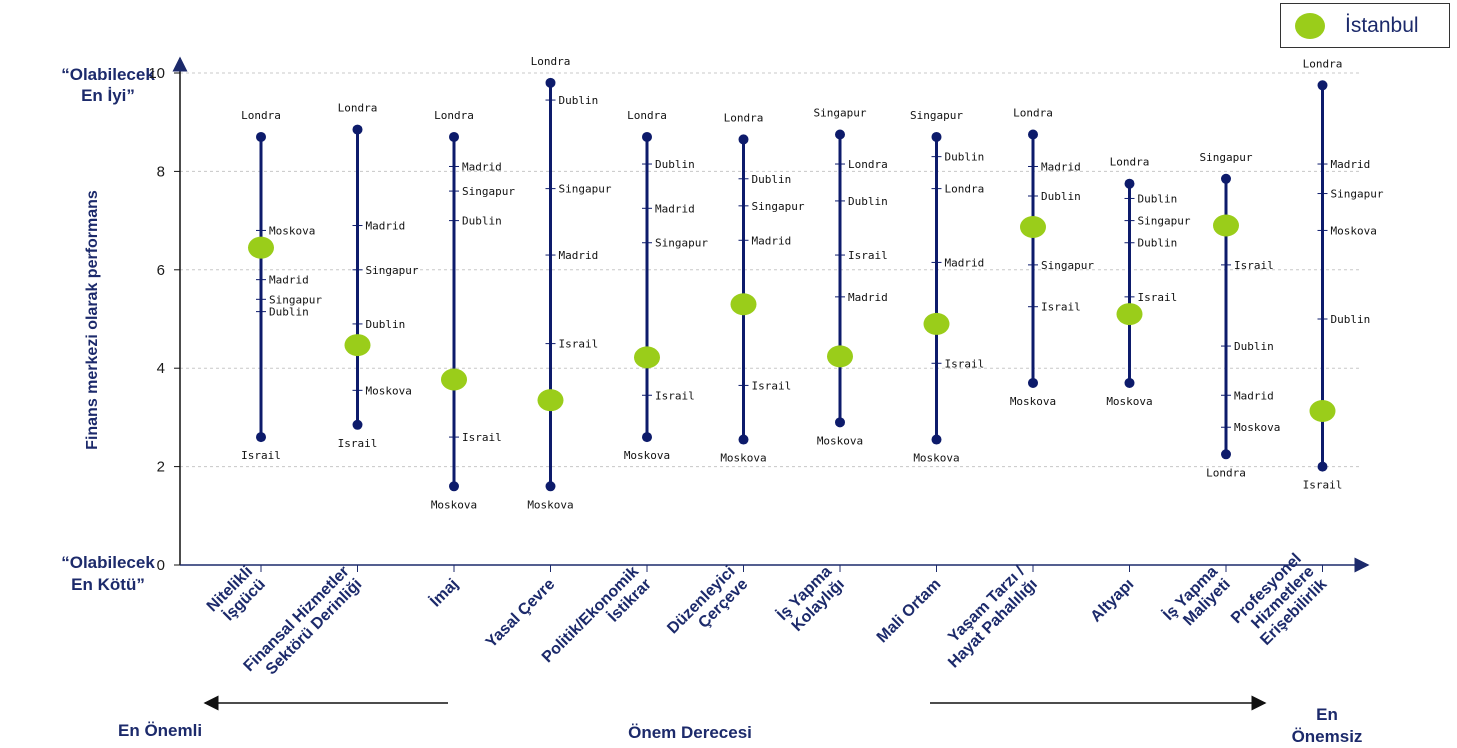  I want to click on category-label: İmaj, so click(443, 592).